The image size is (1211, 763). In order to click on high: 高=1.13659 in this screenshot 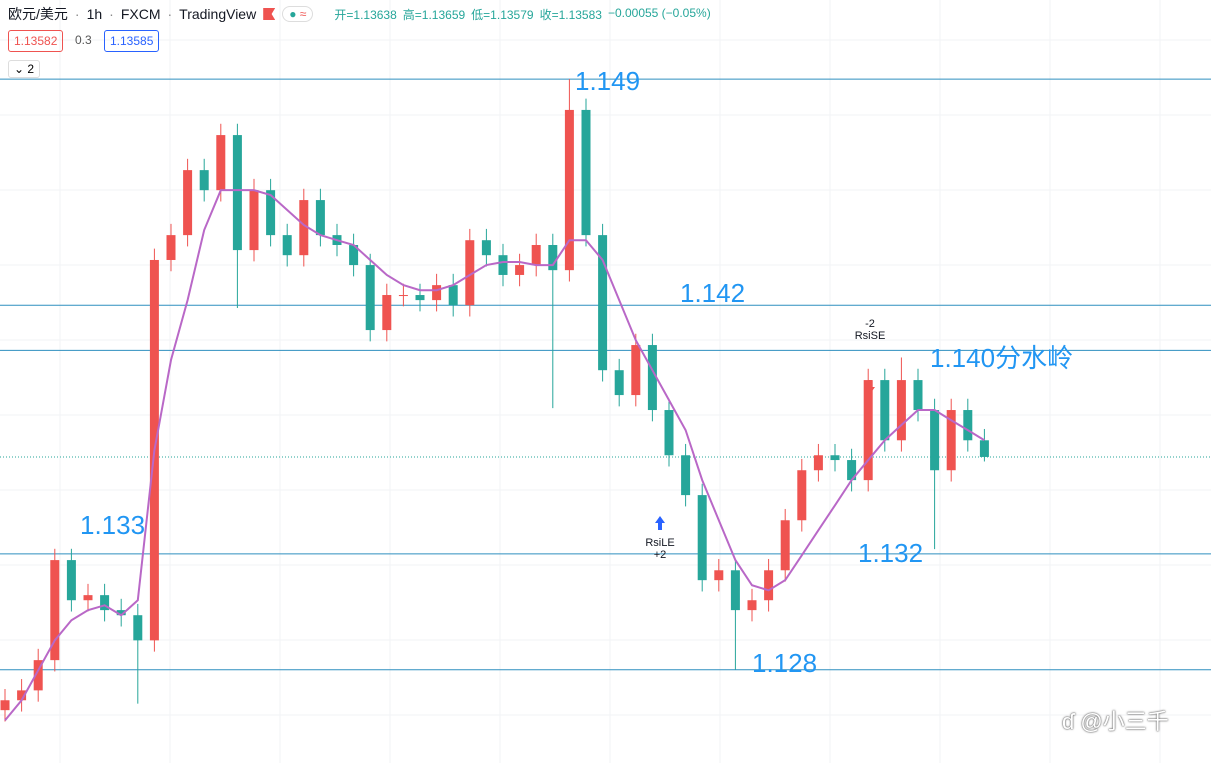, I will do `click(434, 14)`.